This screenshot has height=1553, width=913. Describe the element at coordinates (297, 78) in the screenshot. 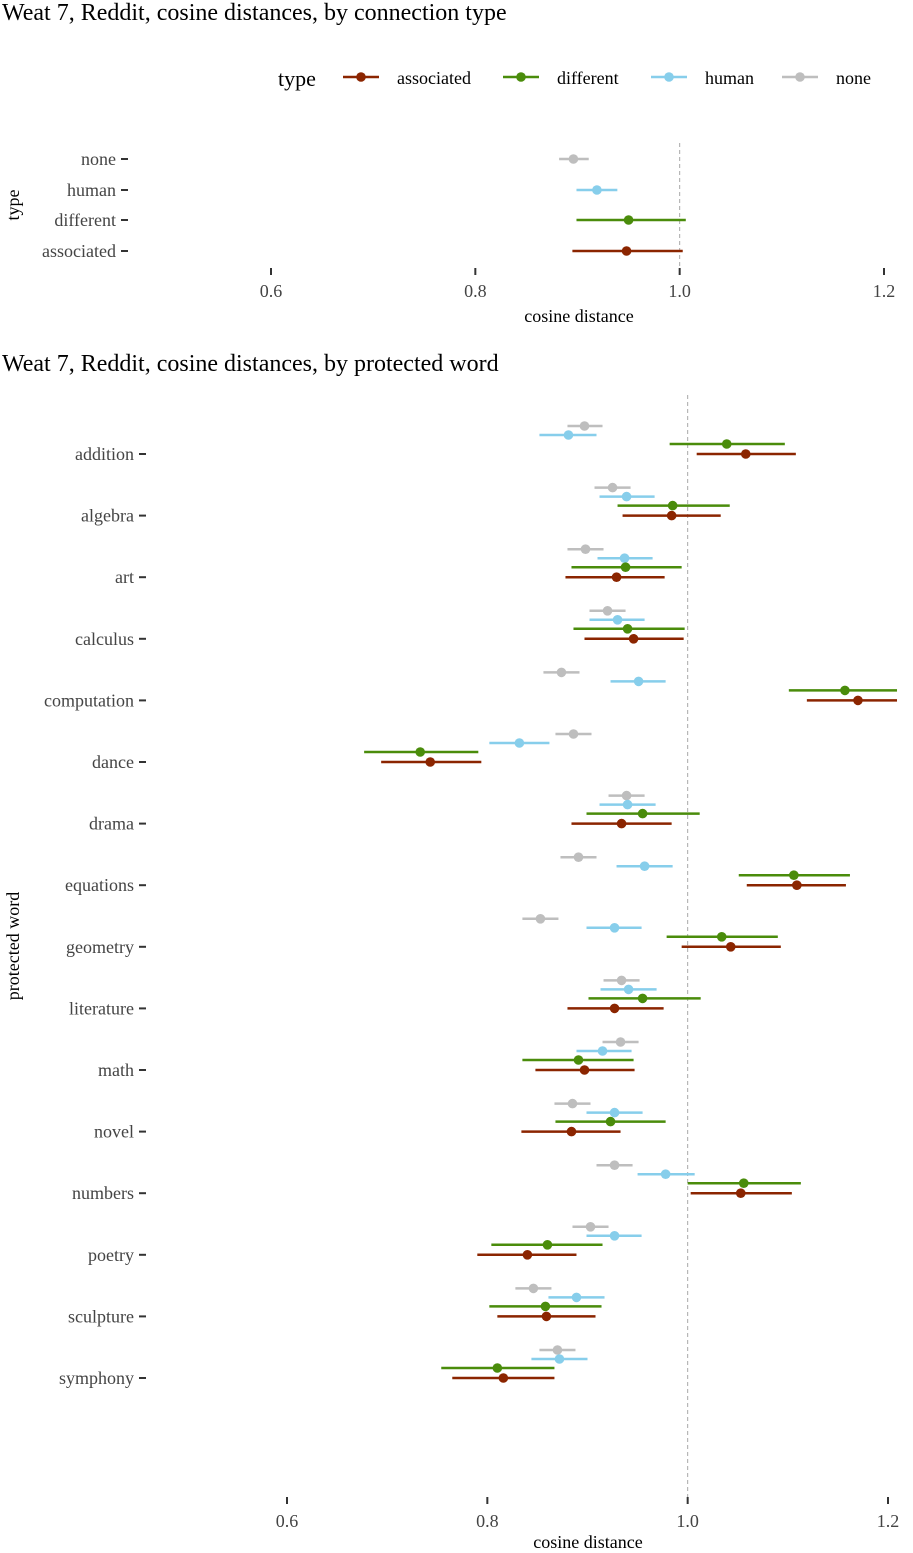

I see `legend-title: type` at that location.